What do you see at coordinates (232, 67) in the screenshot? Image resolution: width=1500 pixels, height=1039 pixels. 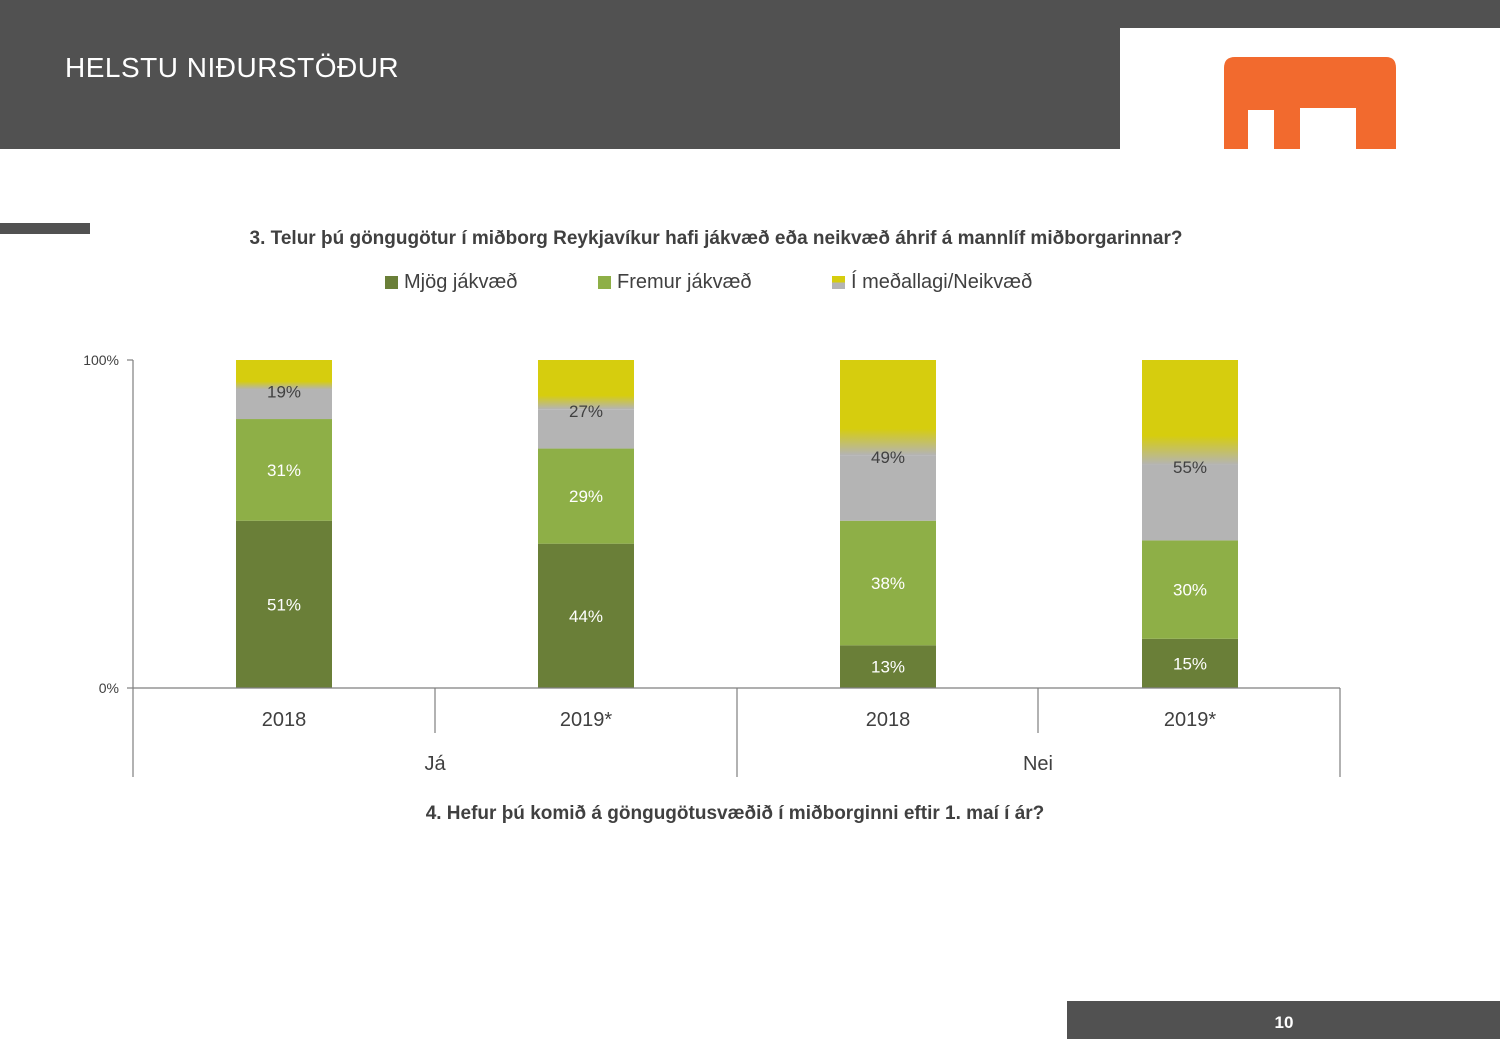 I see `page-title: HELSTU NIÐURSTÖÐUR` at bounding box center [232, 67].